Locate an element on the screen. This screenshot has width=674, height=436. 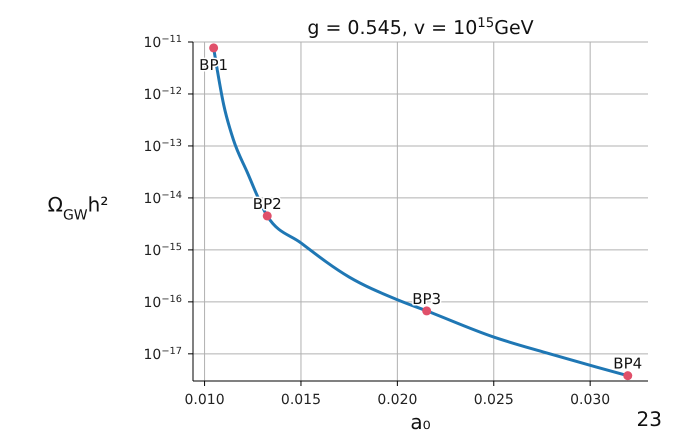
x-tick-label: 0.015 is located at coordinates (301, 400).